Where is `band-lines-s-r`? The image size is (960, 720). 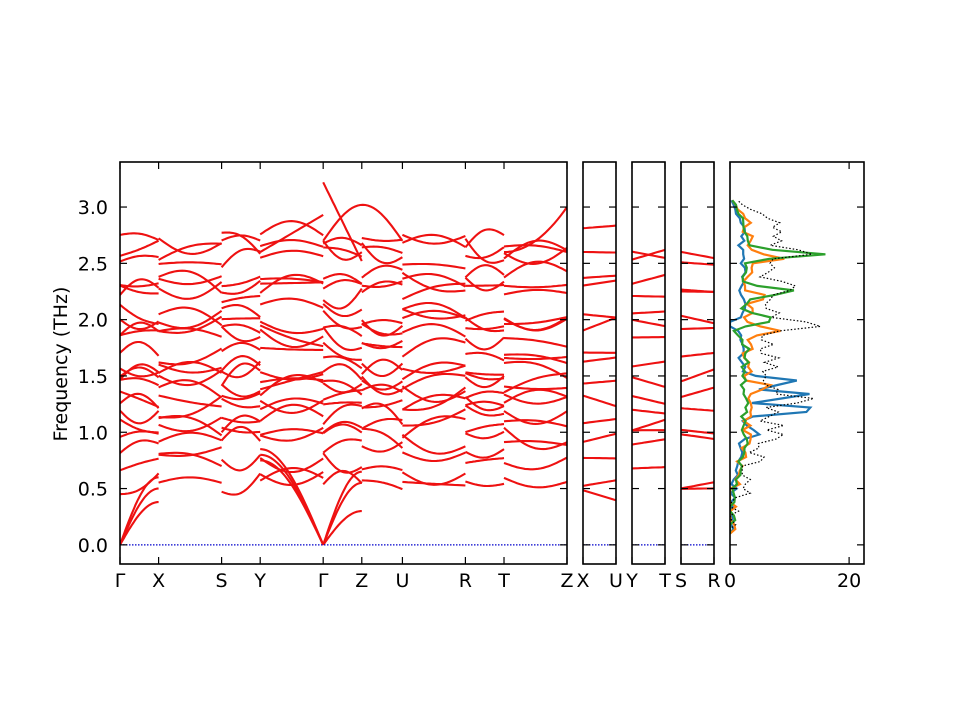 band-lines-s-r is located at coordinates (697, 398).